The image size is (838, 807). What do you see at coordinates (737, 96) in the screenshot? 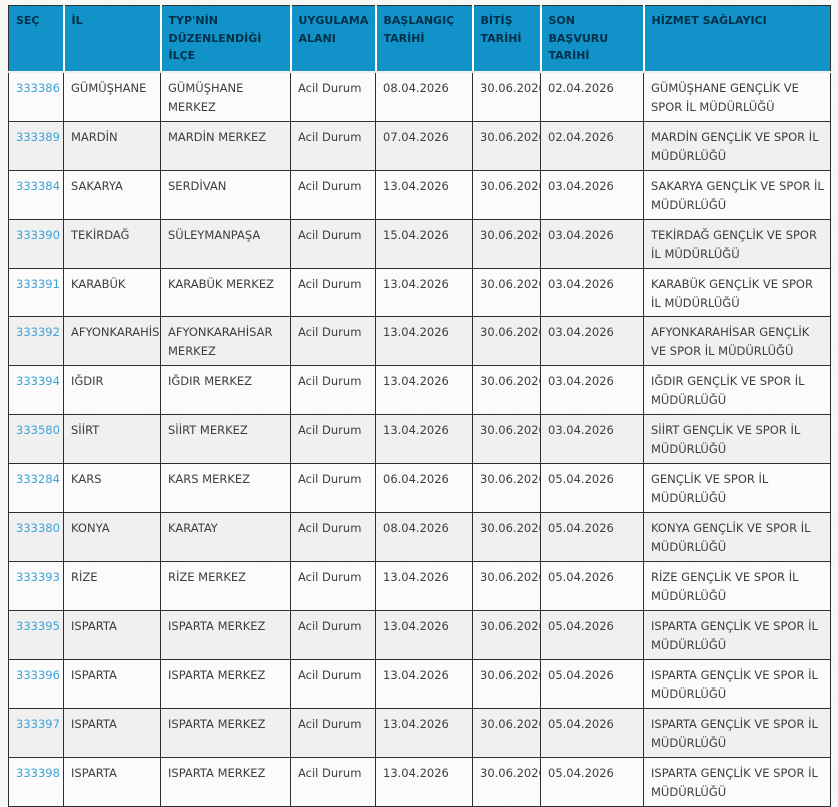
I see `cell-saglayici: GÜMÜŞHANE GENÇLİK VE SPOR İL MÜDÜRLÜĞÜ` at bounding box center [737, 96].